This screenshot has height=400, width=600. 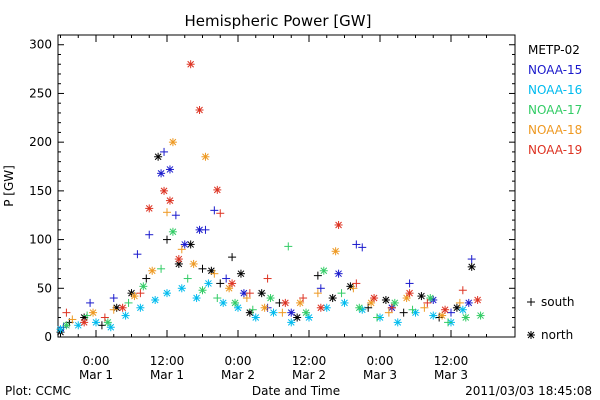 What do you see at coordinates (555, 90) in the screenshot?
I see `legend-item-noaa-16: NOAA-16` at bounding box center [555, 90].